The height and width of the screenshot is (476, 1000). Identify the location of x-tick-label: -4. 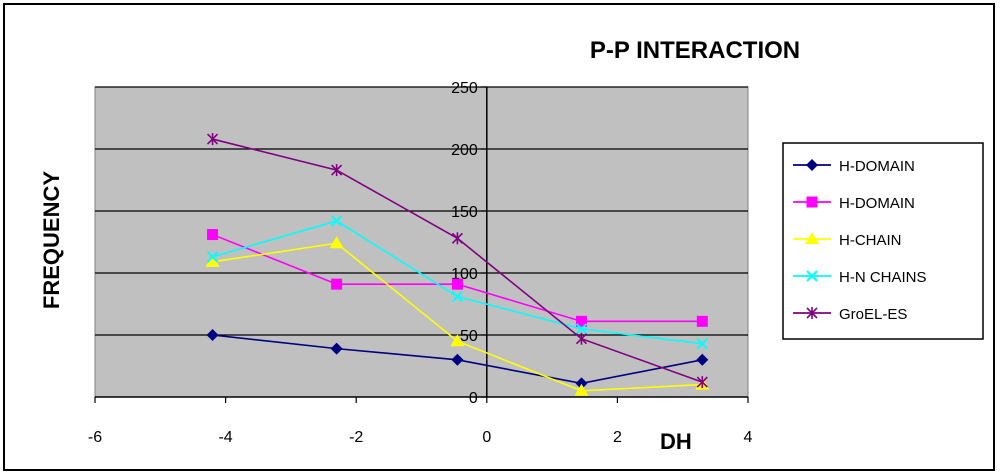
(225, 437).